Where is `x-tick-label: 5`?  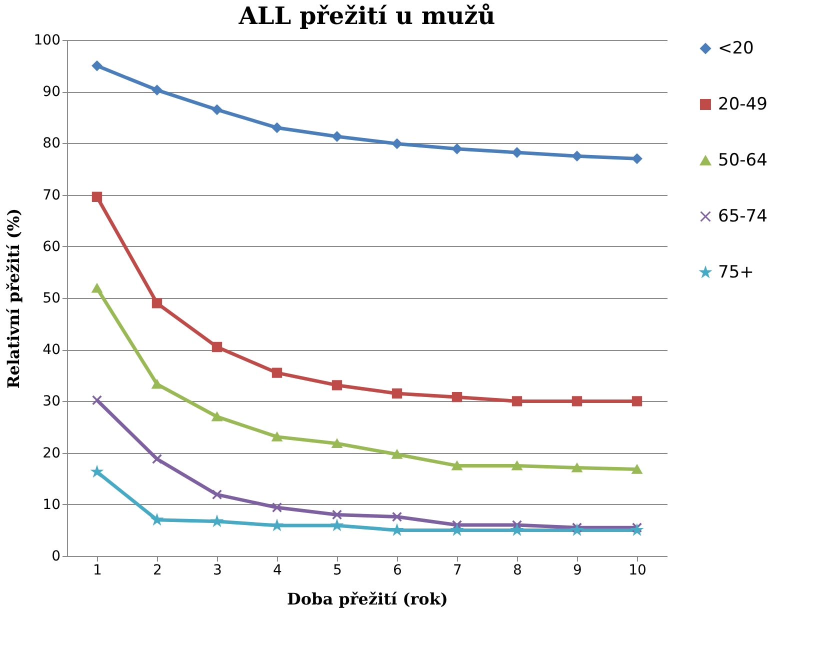 x-tick-label: 5 is located at coordinates (337, 570).